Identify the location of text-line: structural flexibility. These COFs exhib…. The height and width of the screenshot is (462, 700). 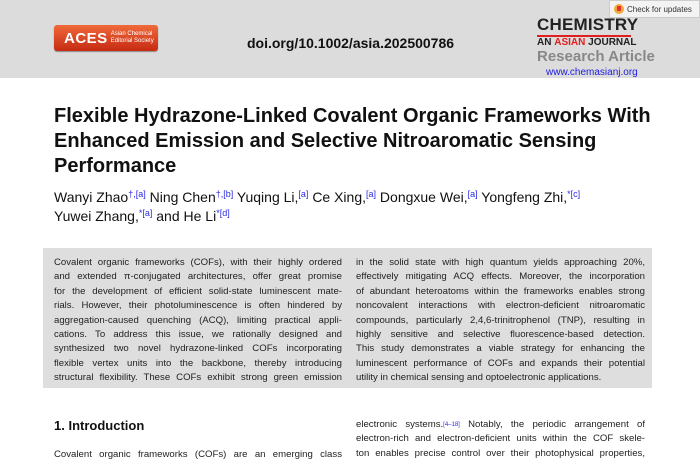
(198, 378).